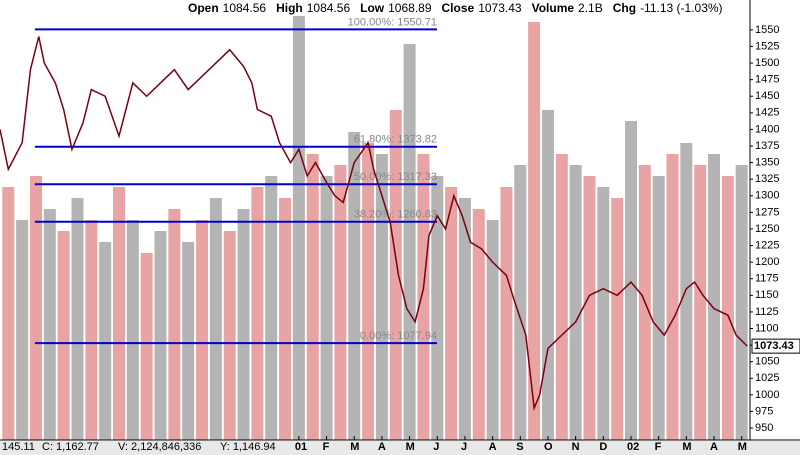 This screenshot has width=800, height=455. What do you see at coordinates (553, 8) in the screenshot?
I see `label: Volume` at bounding box center [553, 8].